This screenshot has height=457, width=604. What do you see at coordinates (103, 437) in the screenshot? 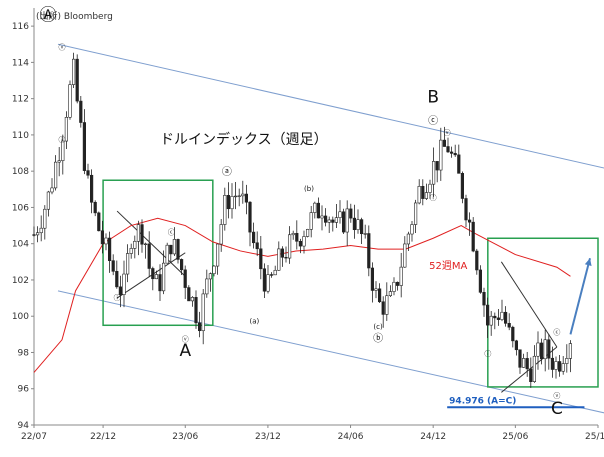
I see `x-tick-label: 22/12` at bounding box center [103, 437].